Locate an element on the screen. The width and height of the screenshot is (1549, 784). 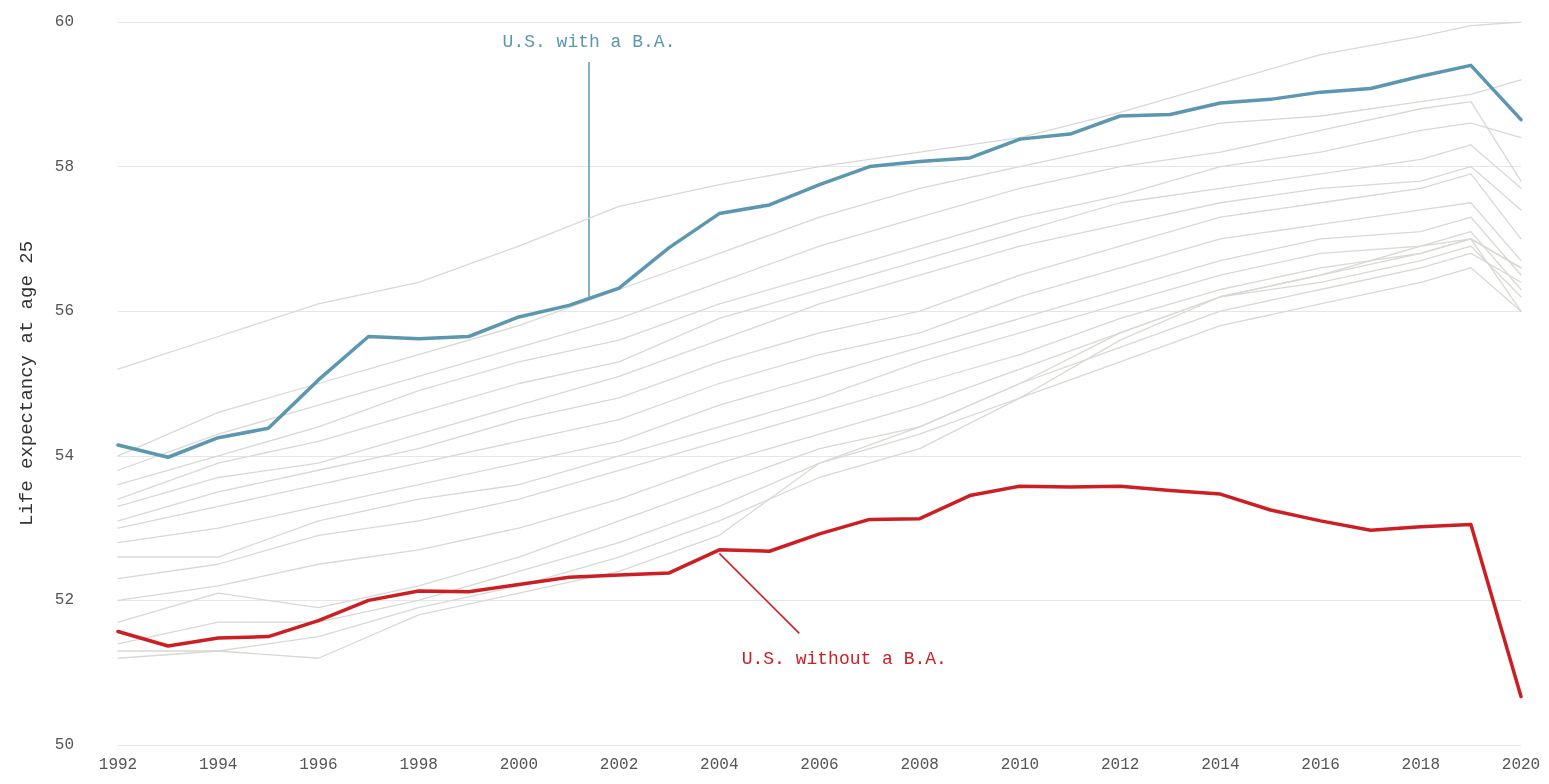
x-tick-label: 1992 is located at coordinates (118, 765).